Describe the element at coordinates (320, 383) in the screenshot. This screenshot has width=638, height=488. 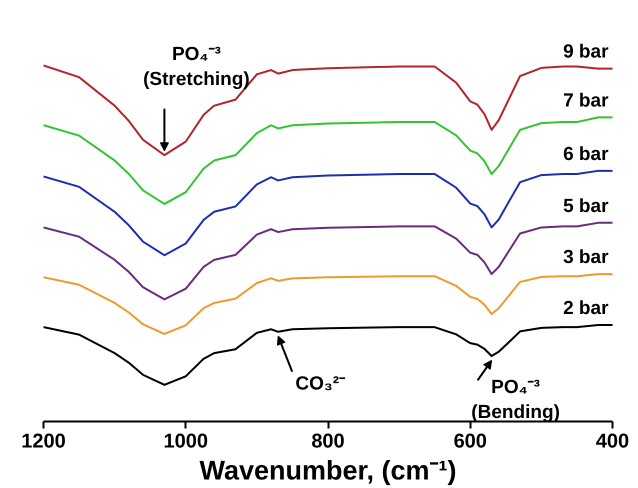
I see `annotation: CO₃²⁻` at that location.